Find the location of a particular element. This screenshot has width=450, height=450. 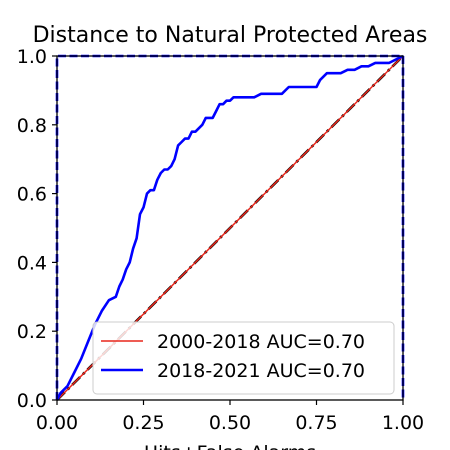

chart-title: Distance to Natural Protected Areas is located at coordinates (230, 35).